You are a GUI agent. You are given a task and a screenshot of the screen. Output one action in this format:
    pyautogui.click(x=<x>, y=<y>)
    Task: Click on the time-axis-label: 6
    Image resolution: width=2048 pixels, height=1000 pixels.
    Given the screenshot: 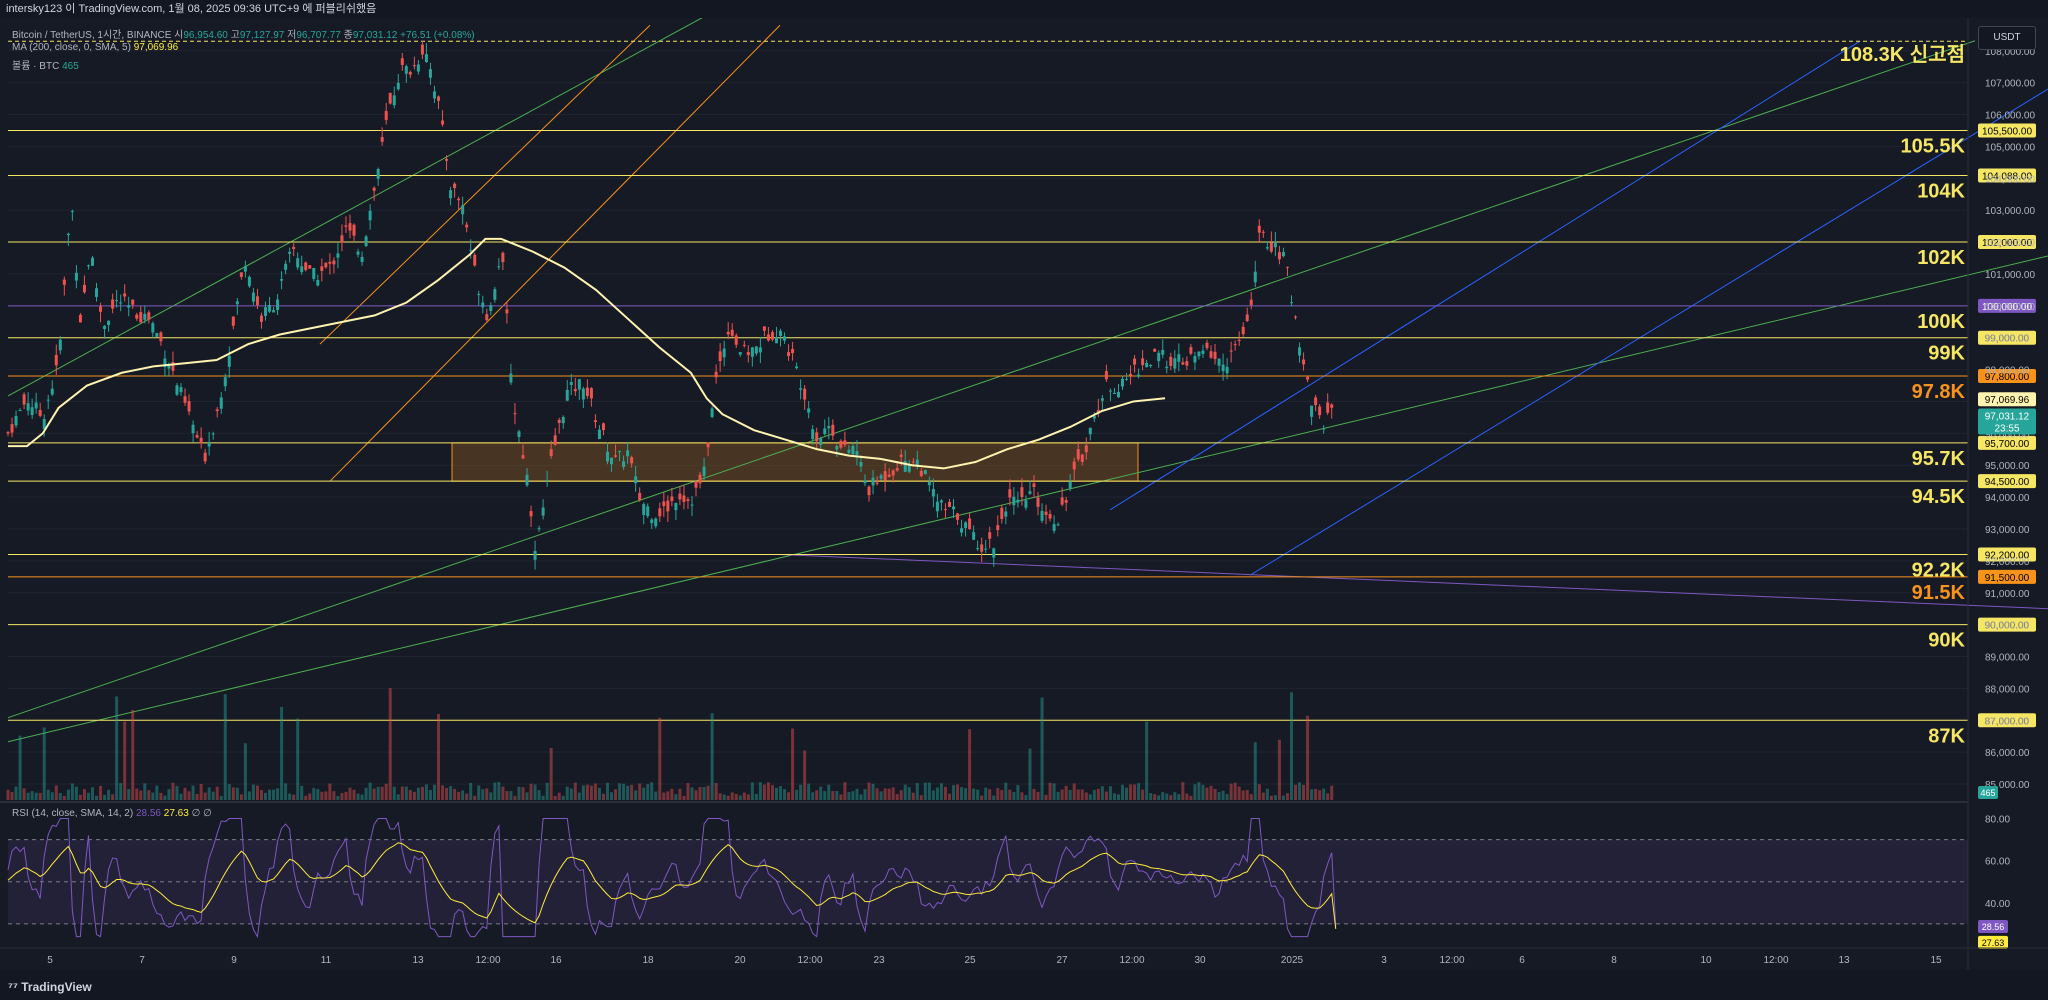 What is the action you would take?
    pyautogui.click(x=1522, y=960)
    